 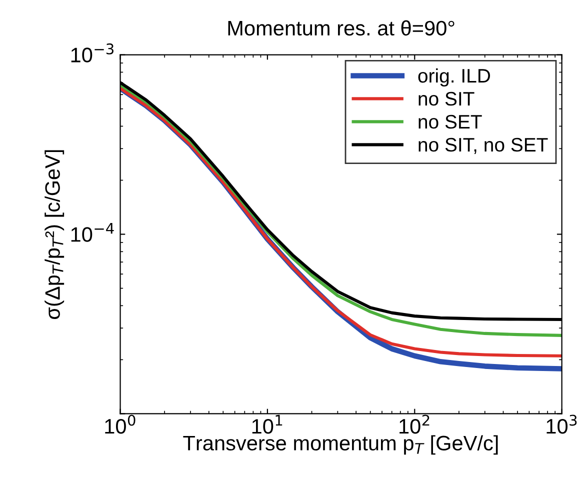 What do you see at coordinates (120, 424) in the screenshot?
I see `x-tick-label: 10$^{0}$` at bounding box center [120, 424].